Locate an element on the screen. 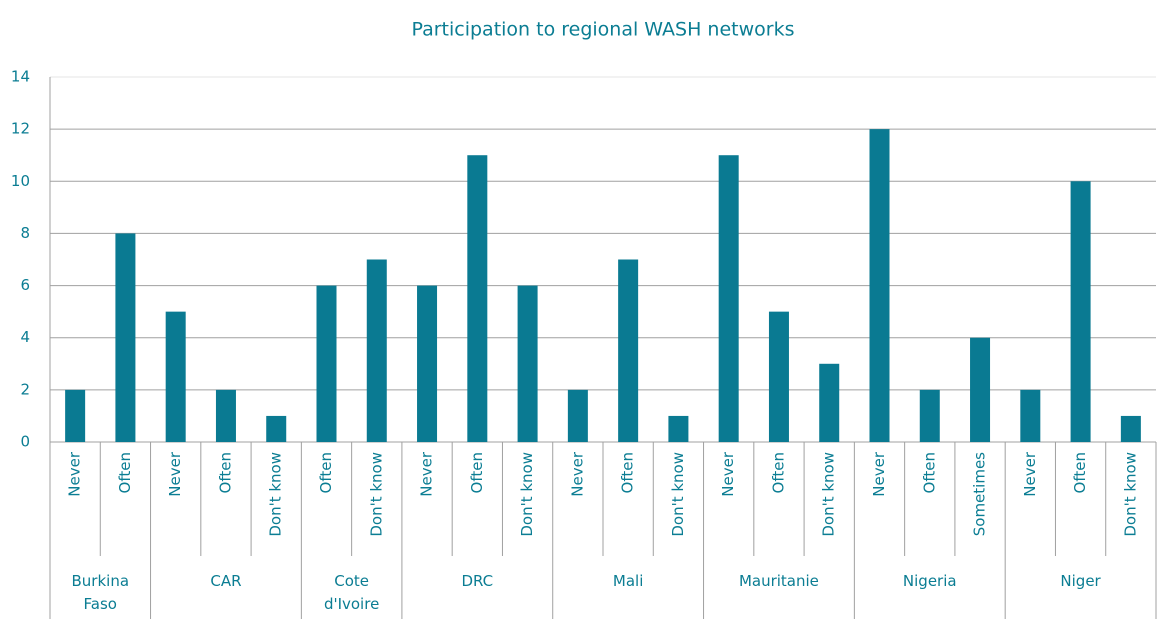  group-label-box: Cote d'Ivoire is located at coordinates (351, 592).